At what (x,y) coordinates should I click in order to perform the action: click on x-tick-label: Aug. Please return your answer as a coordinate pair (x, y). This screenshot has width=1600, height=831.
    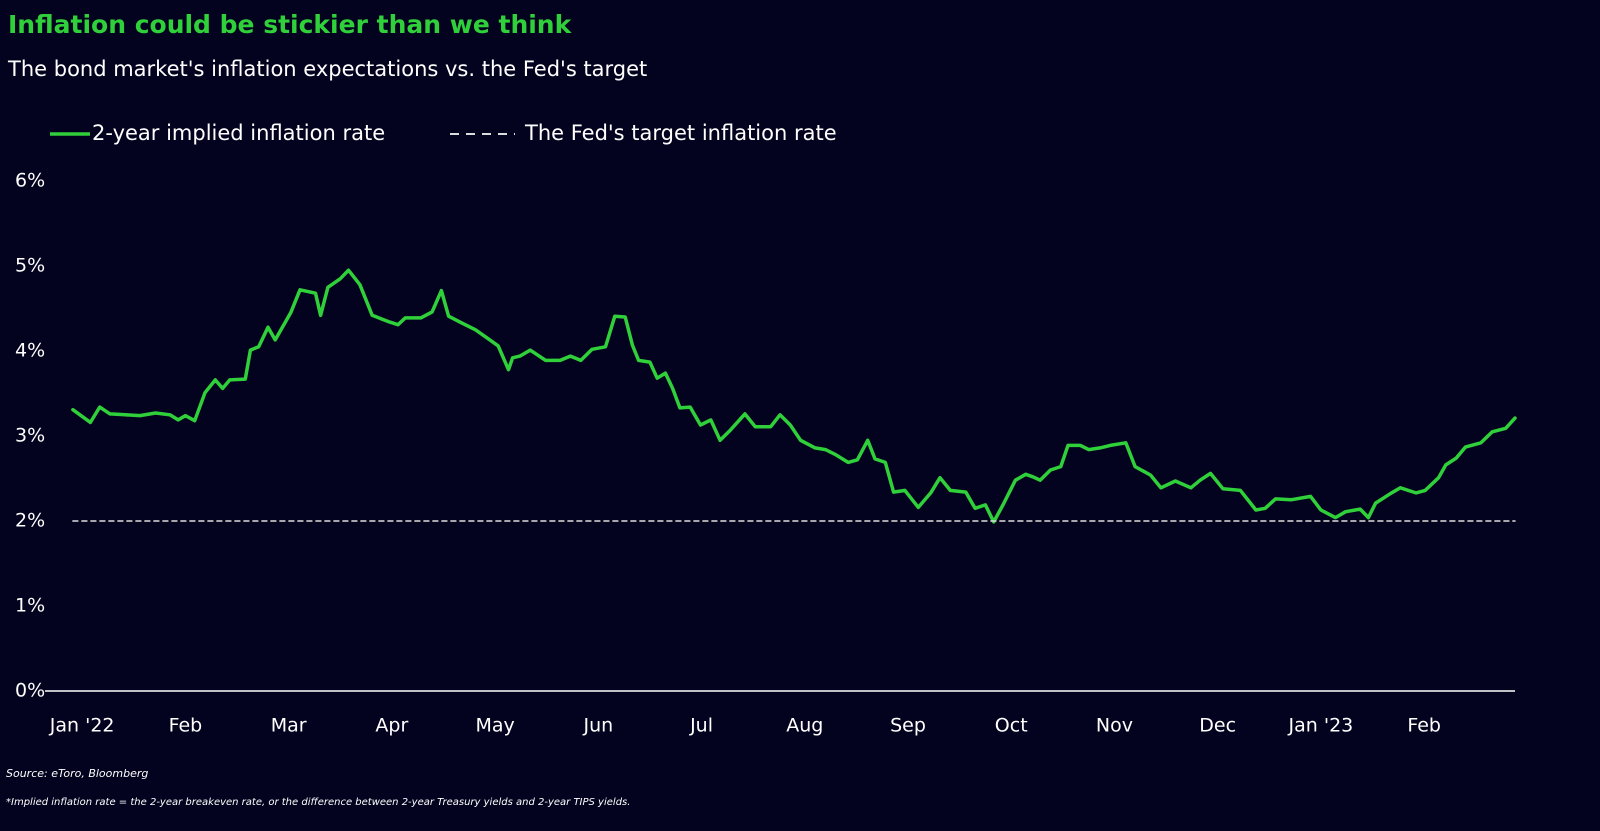
    Looking at the image, I should click on (804, 726).